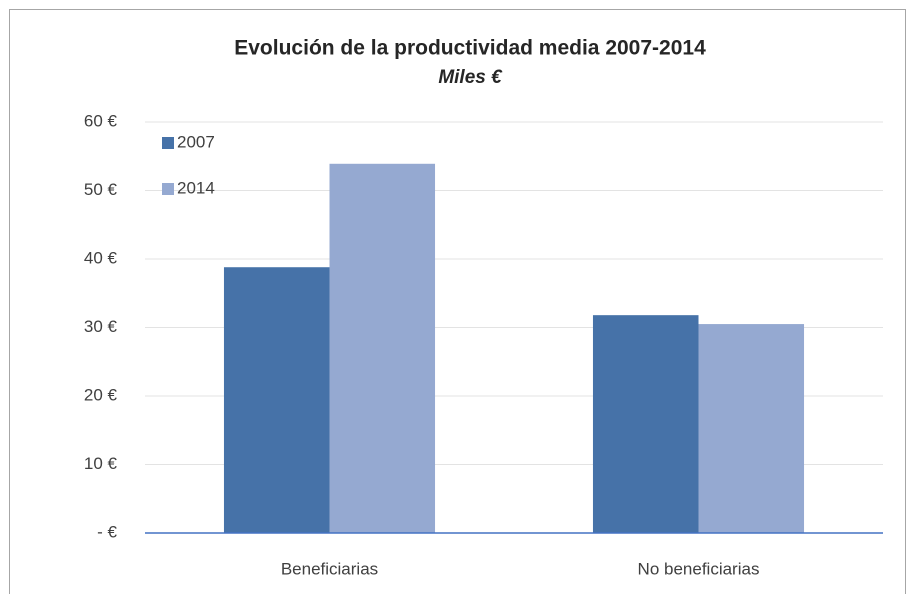 This screenshot has width=915, height=594. What do you see at coordinates (107, 531) in the screenshot?
I see `y-tick-label: - €` at bounding box center [107, 531].